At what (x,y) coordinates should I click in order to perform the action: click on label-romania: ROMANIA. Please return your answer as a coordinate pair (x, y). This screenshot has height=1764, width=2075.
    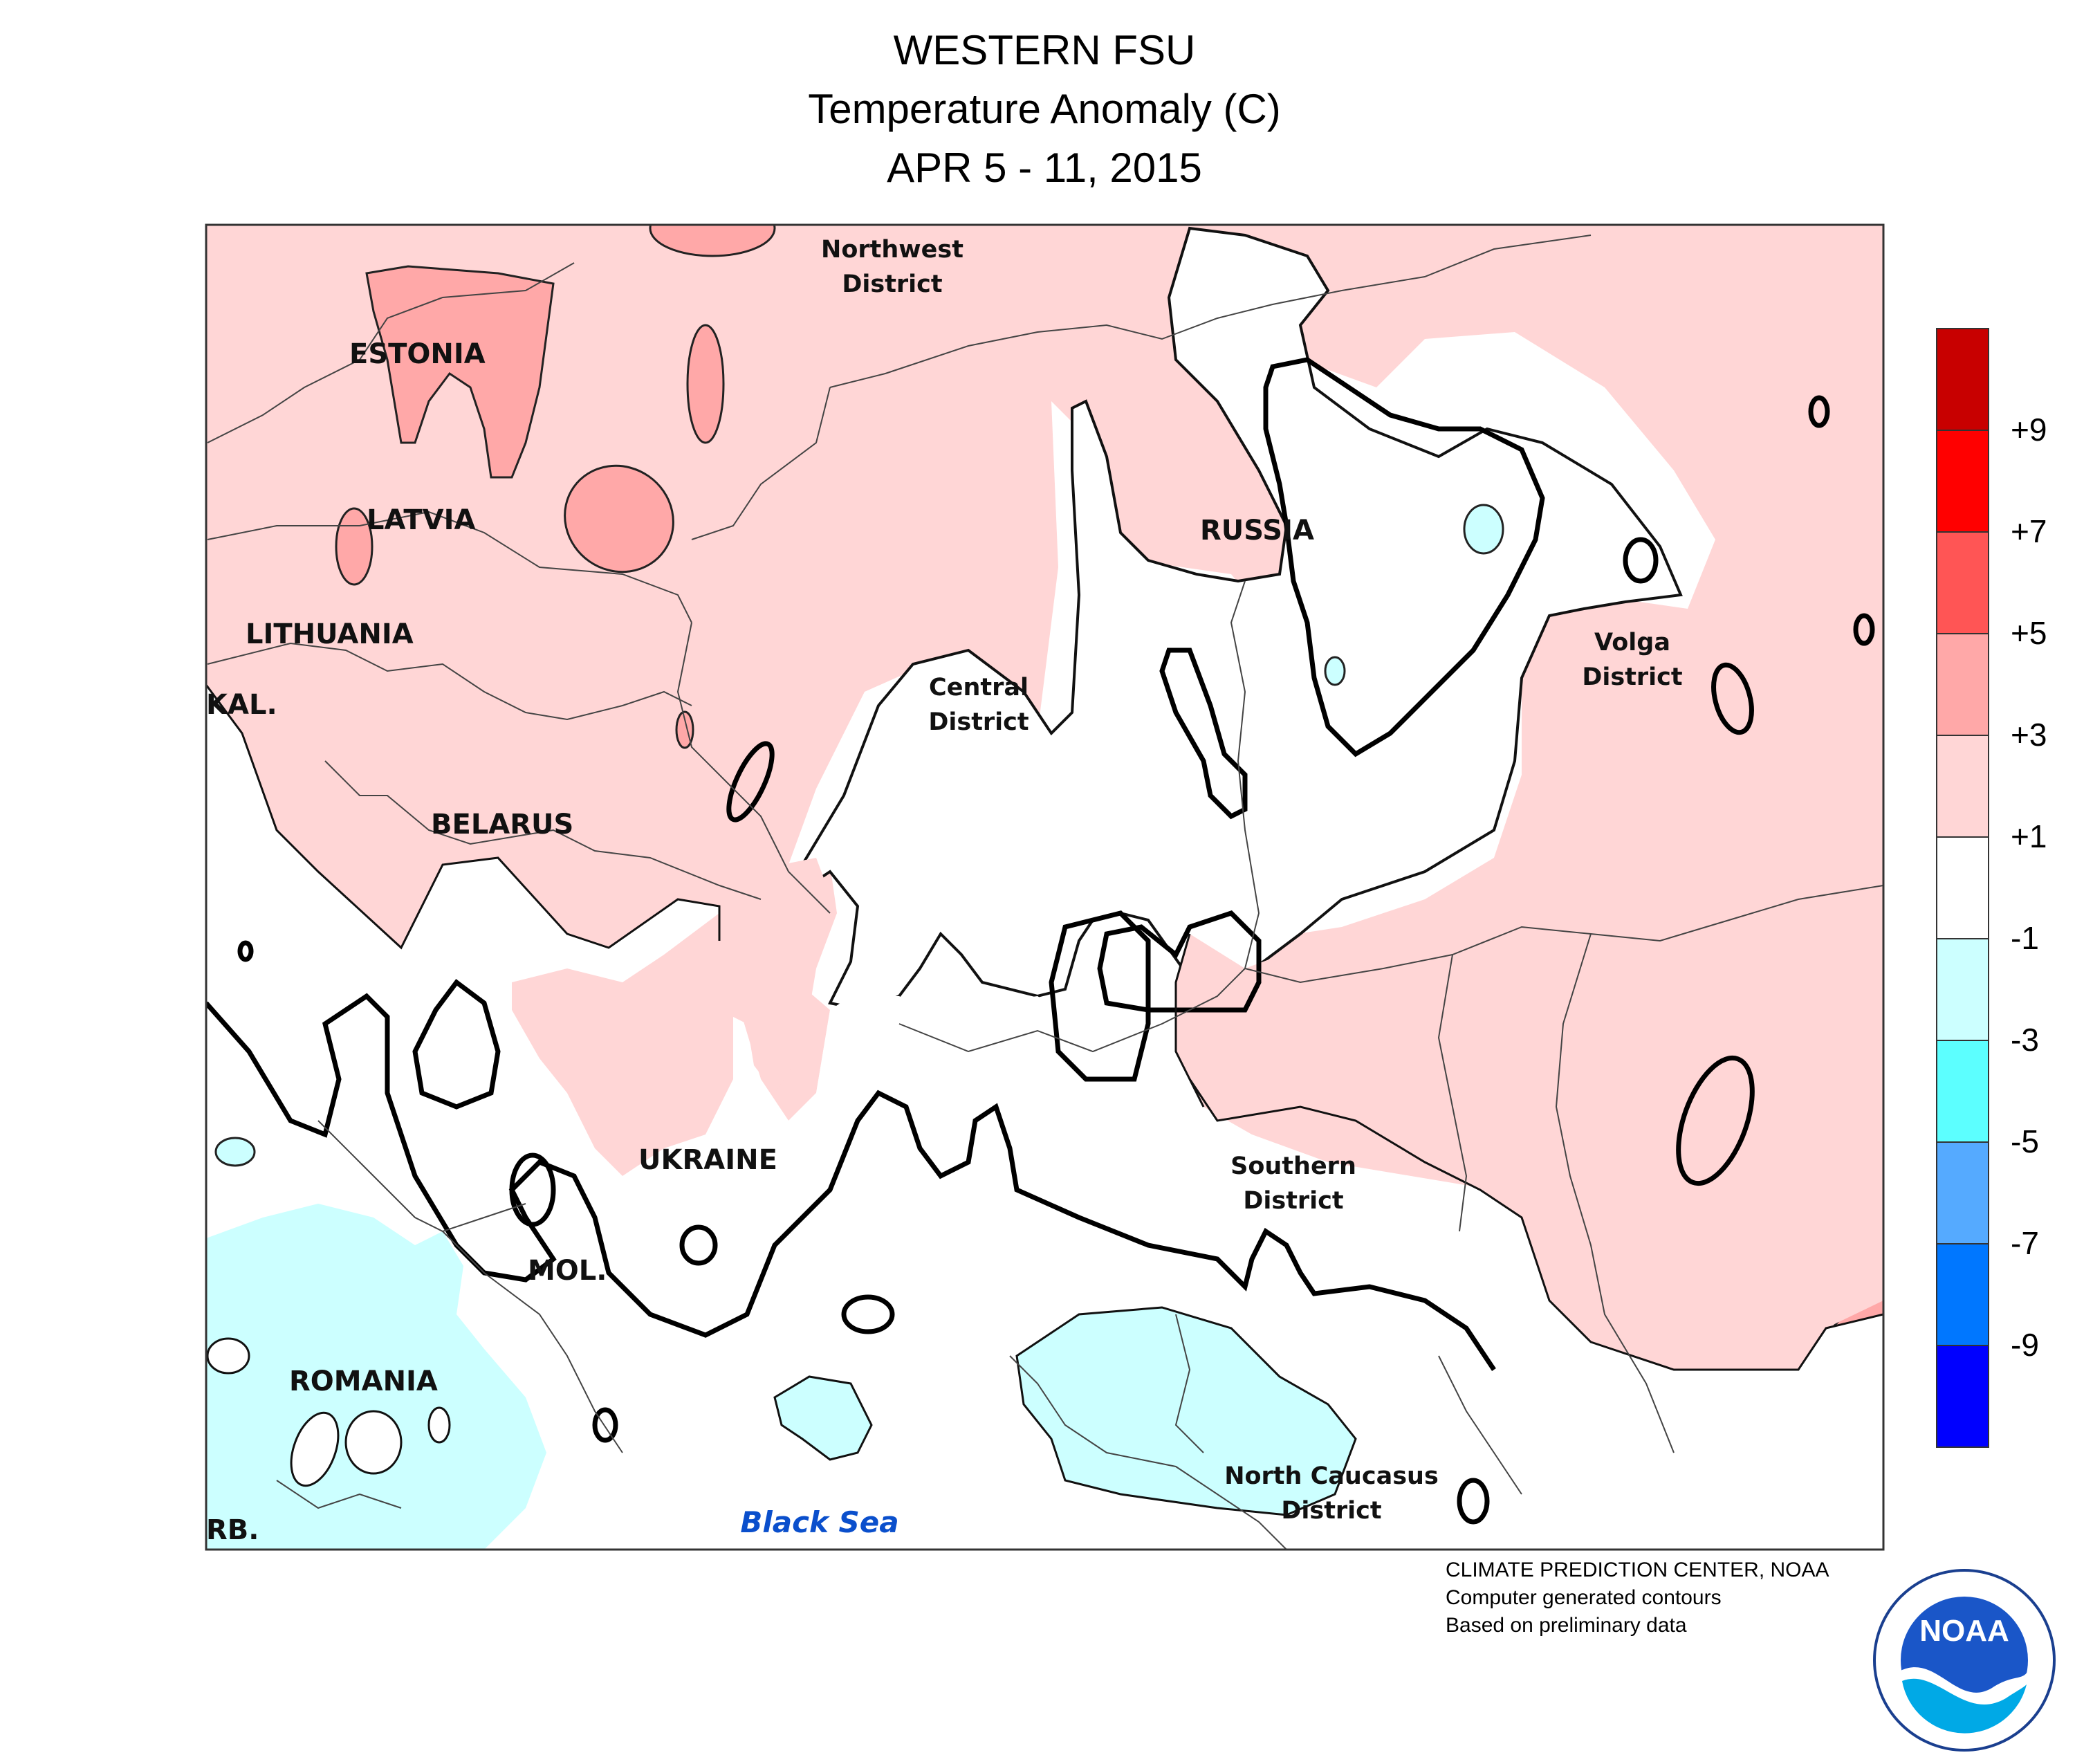
    Looking at the image, I should click on (363, 1381).